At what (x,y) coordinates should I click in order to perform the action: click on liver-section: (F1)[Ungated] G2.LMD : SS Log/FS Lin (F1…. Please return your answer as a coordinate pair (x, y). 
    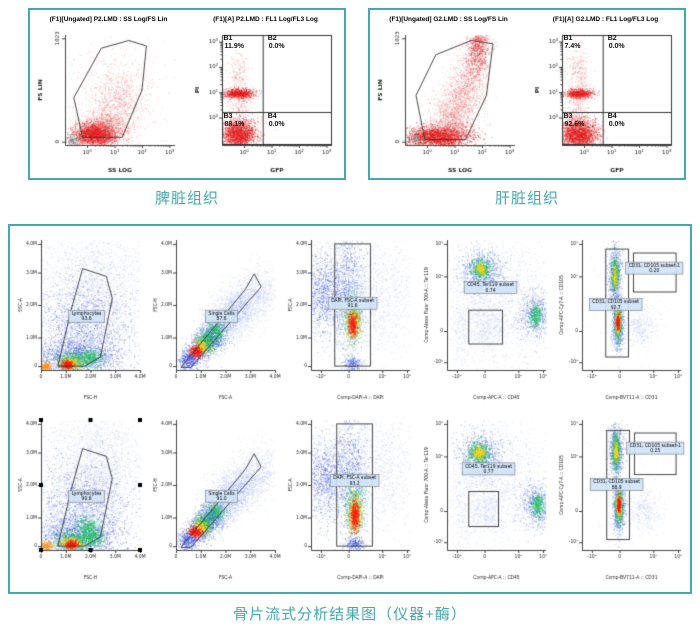
    Looking at the image, I should click on (527, 108).